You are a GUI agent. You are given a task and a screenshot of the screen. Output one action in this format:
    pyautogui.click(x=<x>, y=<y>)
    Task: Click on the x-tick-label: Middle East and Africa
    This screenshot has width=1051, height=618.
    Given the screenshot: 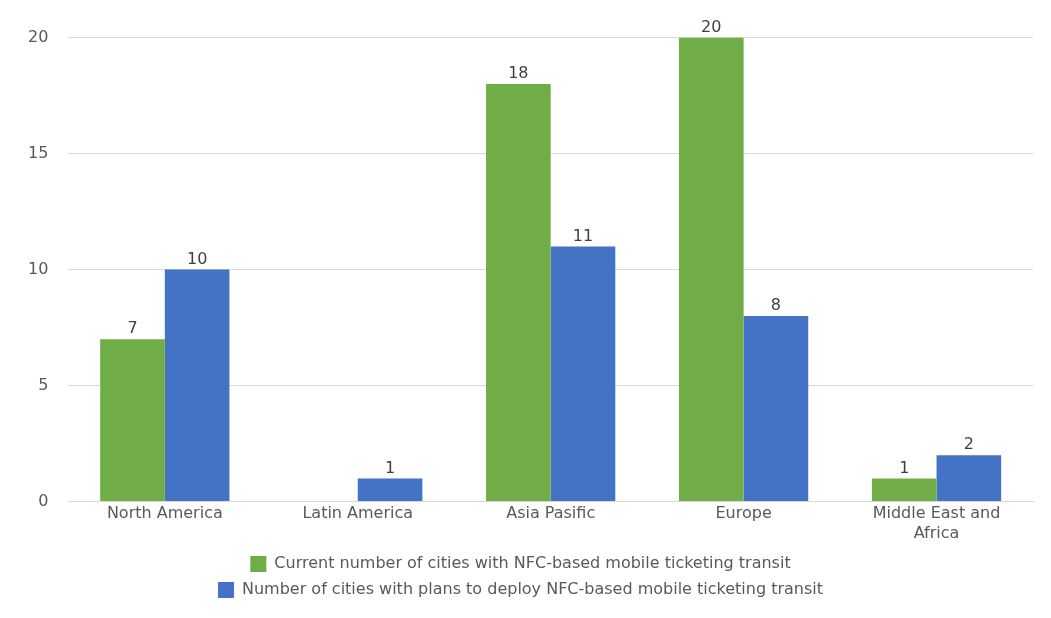 What is the action you would take?
    pyautogui.click(x=936, y=522)
    